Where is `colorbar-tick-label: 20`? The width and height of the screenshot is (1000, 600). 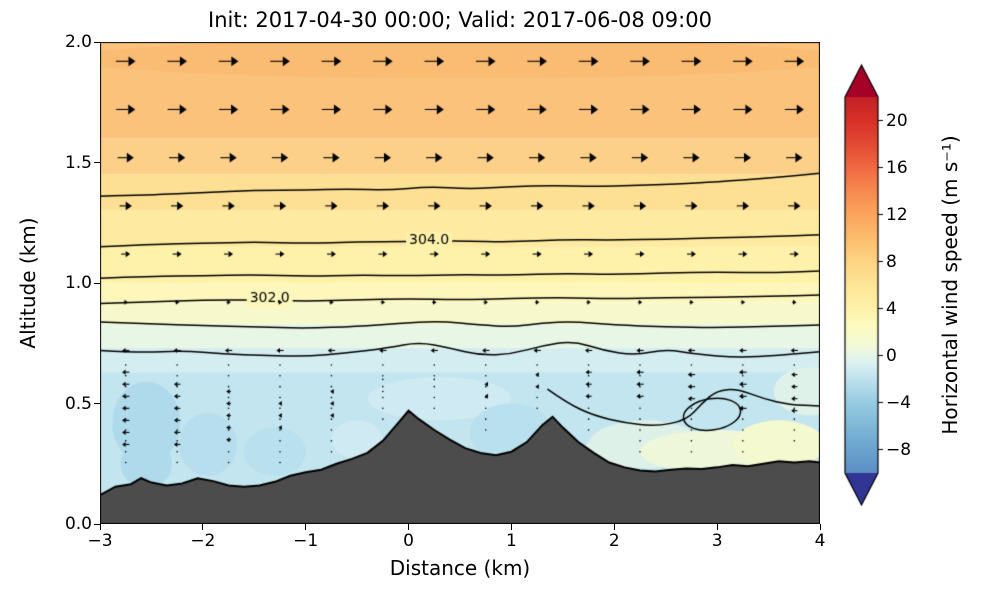 colorbar-tick-label: 20 is located at coordinates (897, 120).